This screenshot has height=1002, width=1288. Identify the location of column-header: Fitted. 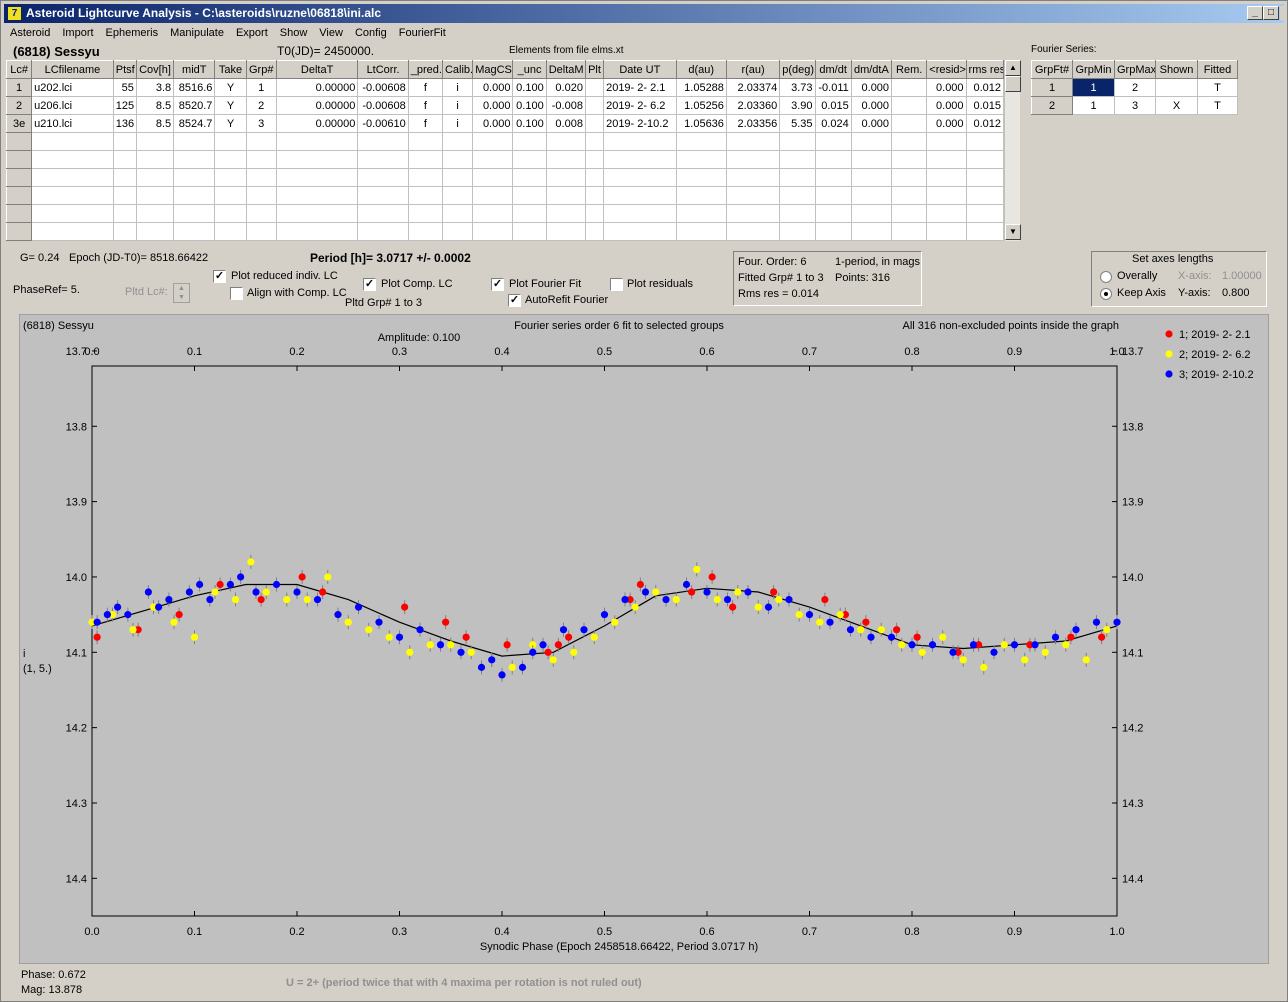
(1217, 69).